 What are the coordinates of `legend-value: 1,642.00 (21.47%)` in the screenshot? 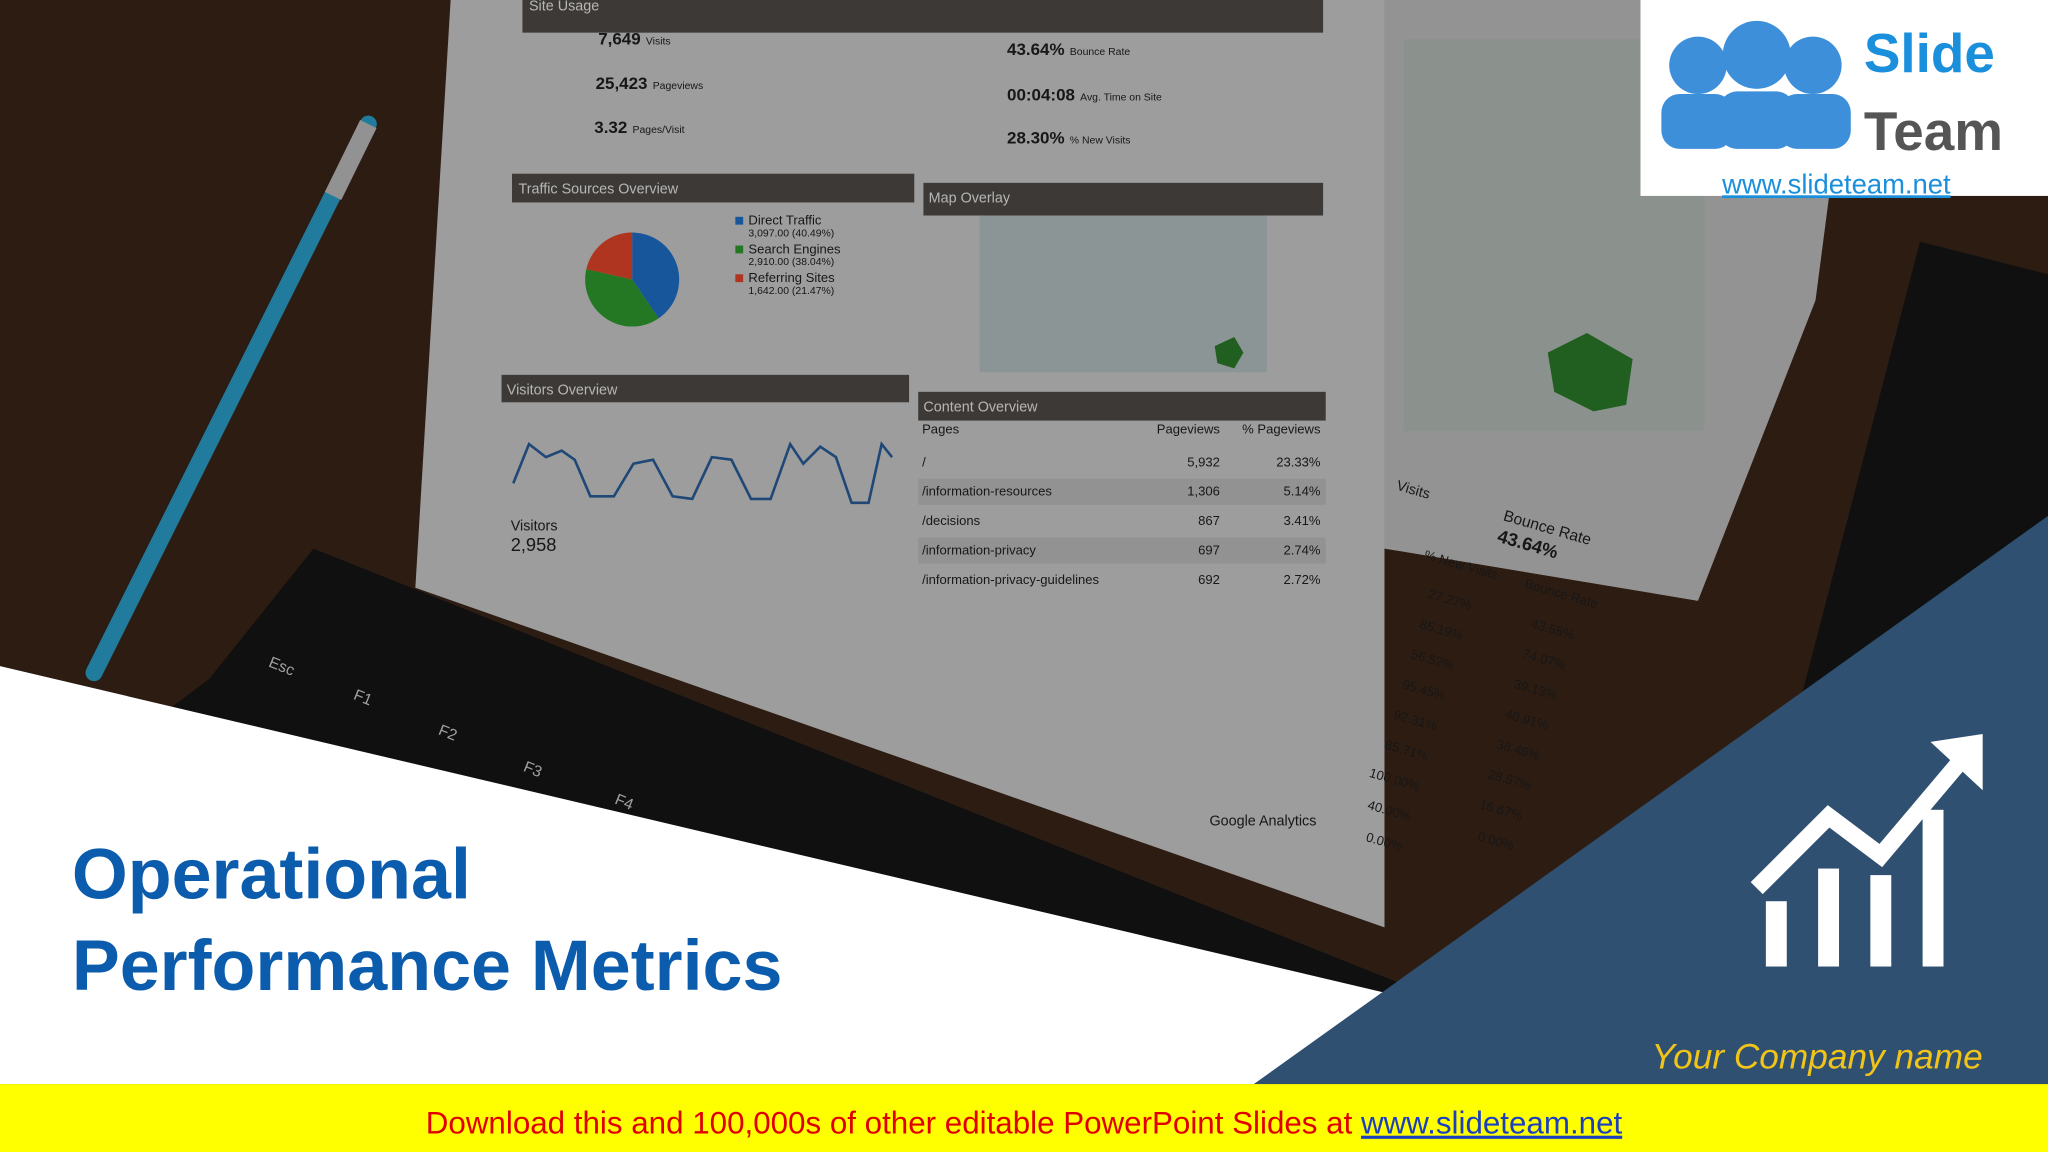 It's located at (791, 291).